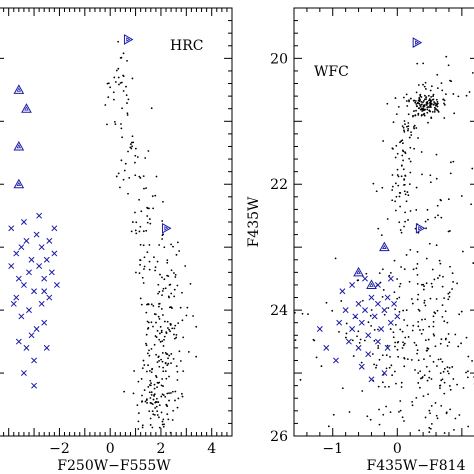  I want to click on triangle-marker, so click(19, 145).